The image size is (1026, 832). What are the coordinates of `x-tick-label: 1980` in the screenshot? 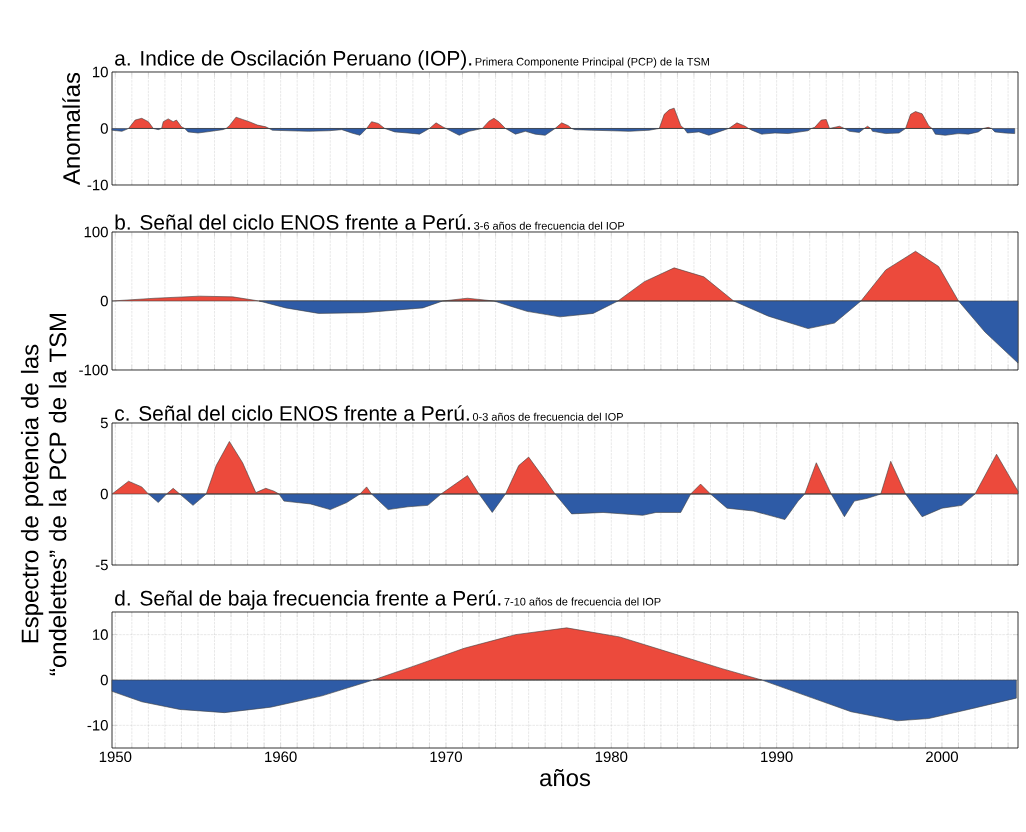 It's located at (611, 757).